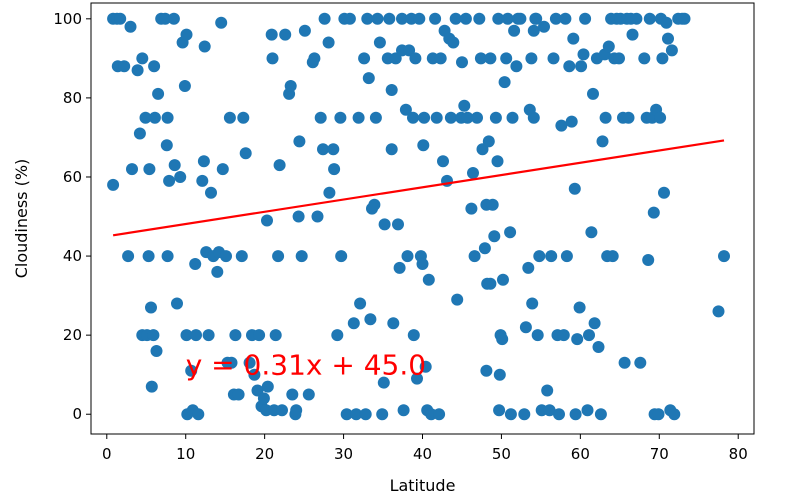 The height and width of the screenshot is (499, 797). I want to click on x-tick-label: 70, so click(659, 454).